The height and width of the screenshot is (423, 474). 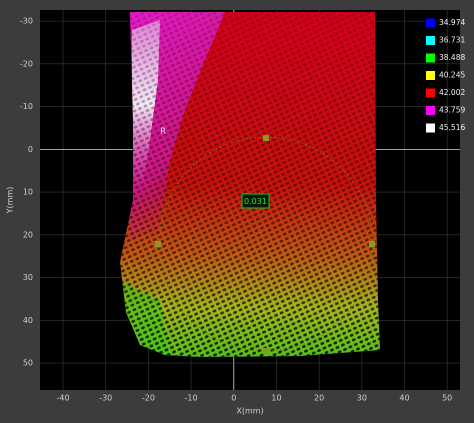 I want to click on y-tick-label: 50, so click(x=28, y=363).